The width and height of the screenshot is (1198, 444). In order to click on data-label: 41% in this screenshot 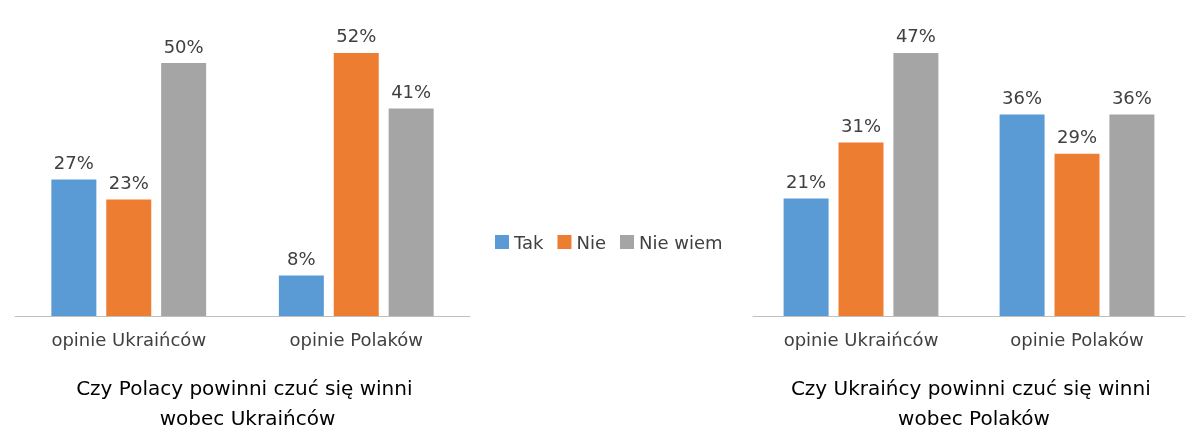, I will do `click(411, 92)`.